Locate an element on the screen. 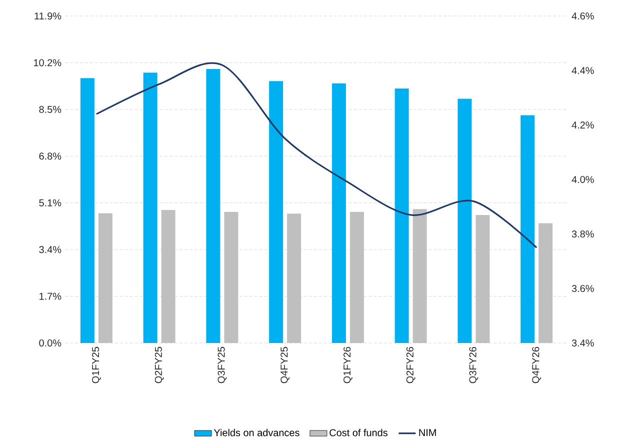 This screenshot has width=619, height=447. y2-tick-label: 3.6% is located at coordinates (583, 288).